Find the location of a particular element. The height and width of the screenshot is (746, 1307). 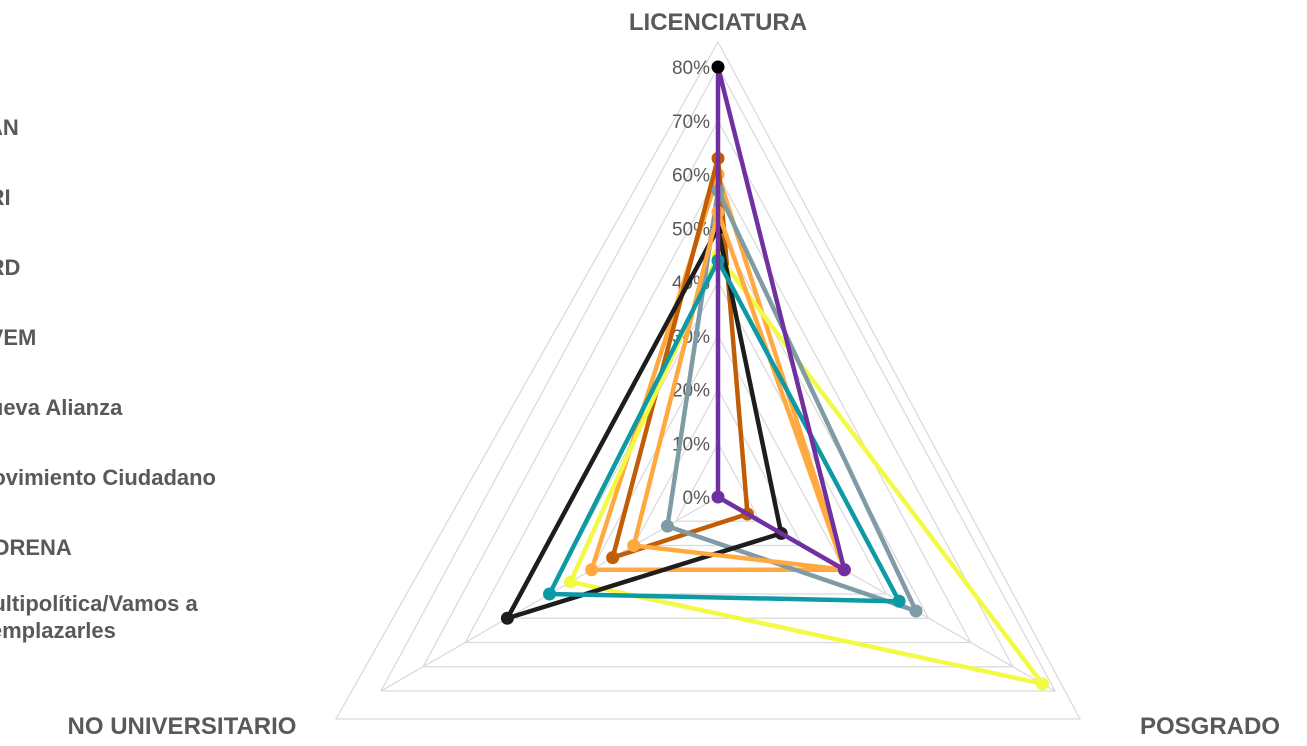

axis-label-posgrado: POSGRADO is located at coordinates (1210, 726).